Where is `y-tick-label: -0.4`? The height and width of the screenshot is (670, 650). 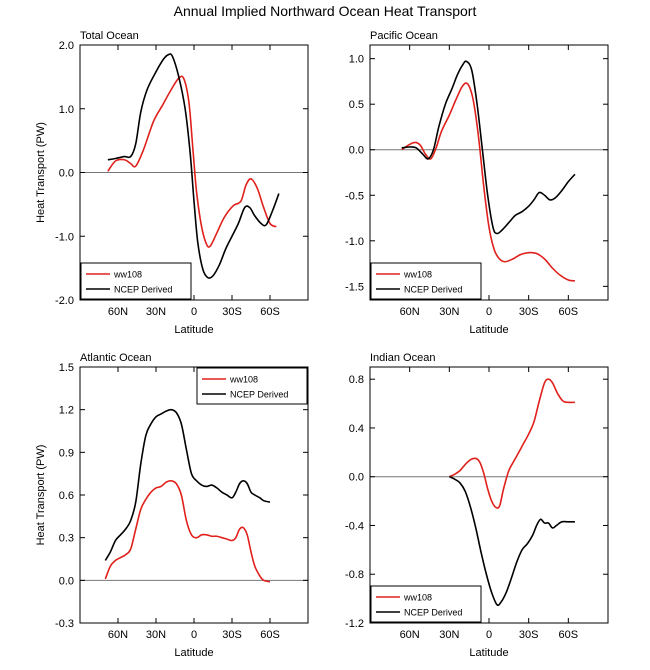
y-tick-label: -0.4 is located at coordinates (354, 526).